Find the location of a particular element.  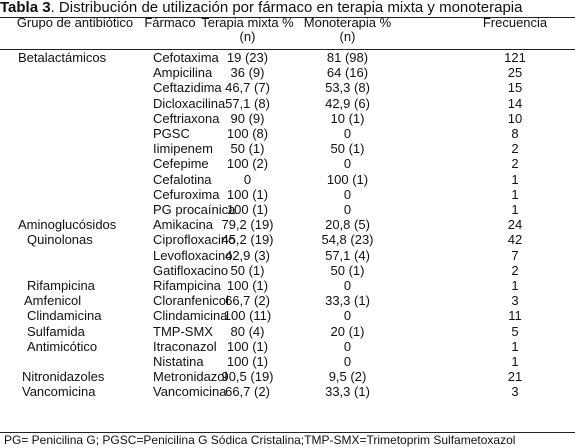

monotherapy-cell: 64 (16) is located at coordinates (347, 73).